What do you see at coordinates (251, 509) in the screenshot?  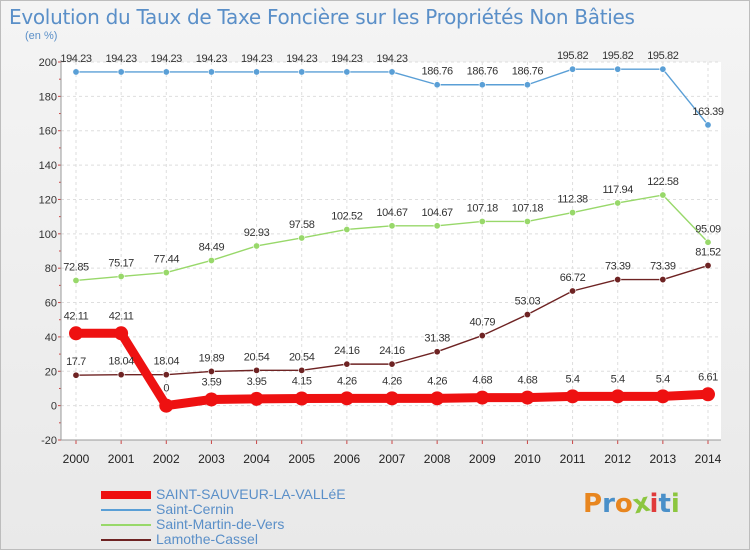 I see `legend-item-saint-cernin: Saint-Cernin` at bounding box center [251, 509].